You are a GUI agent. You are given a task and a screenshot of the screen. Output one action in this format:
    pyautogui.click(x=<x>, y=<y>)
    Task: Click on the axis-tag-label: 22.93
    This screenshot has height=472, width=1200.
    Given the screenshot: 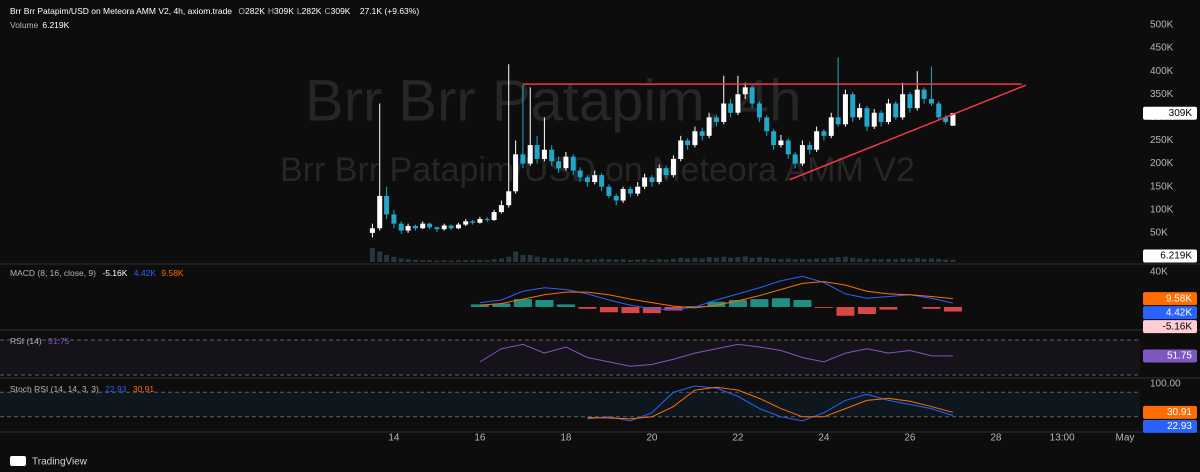 What is the action you would take?
    pyautogui.click(x=1179, y=426)
    